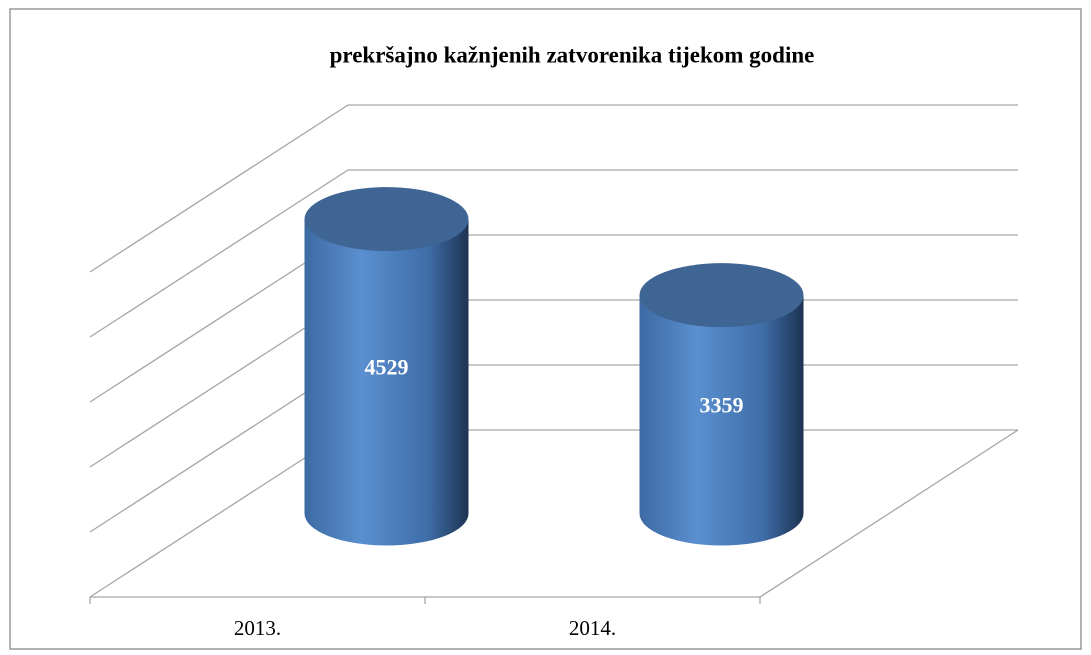 The width and height of the screenshot is (1091, 655). I want to click on x-tick-label: 2014., so click(592, 628).